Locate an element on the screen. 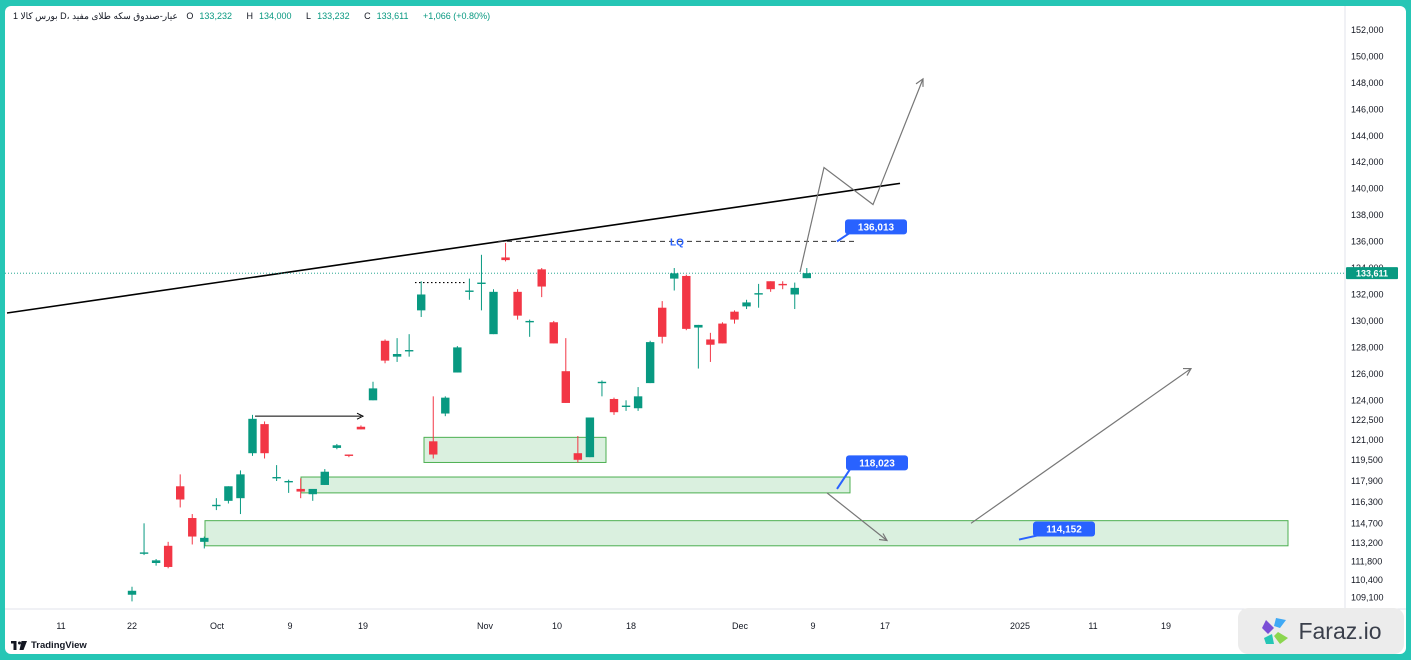 This screenshot has height=660, width=1411. label-136013-box is located at coordinates (876, 227).